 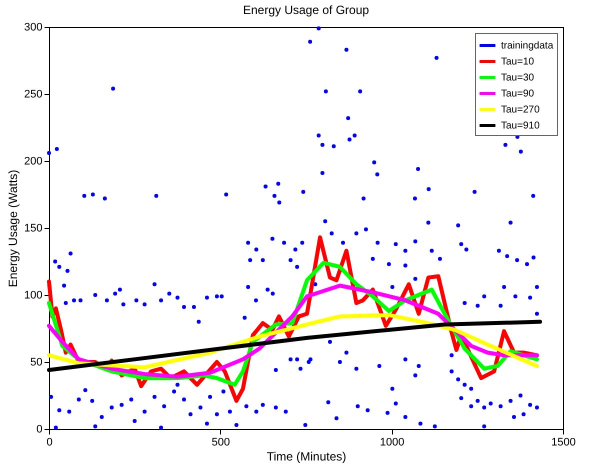 I want to click on x-tick-label: 1000, so click(x=392, y=442).